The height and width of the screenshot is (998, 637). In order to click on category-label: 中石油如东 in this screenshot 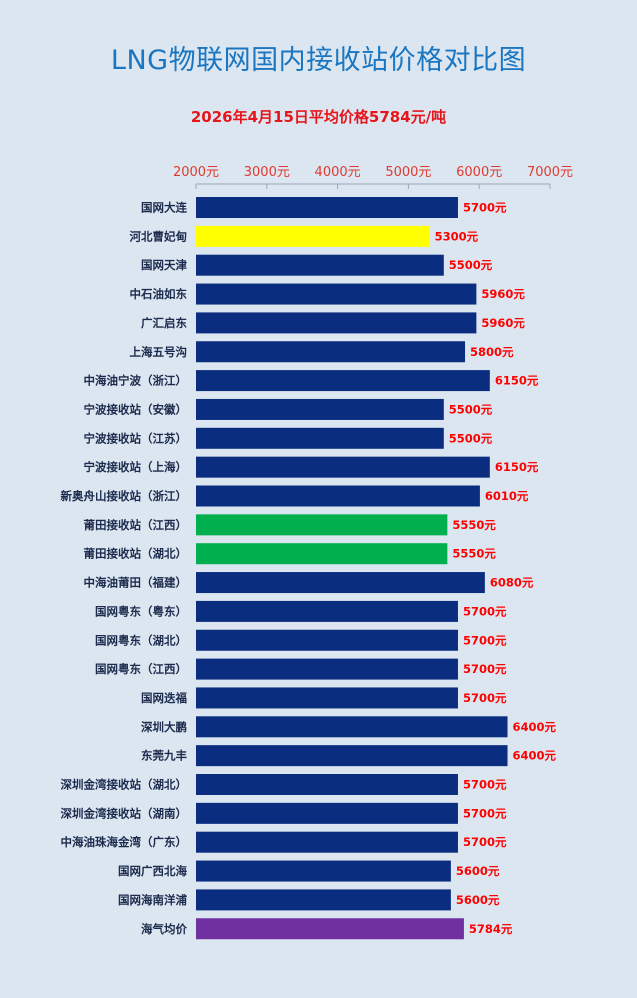, I will do `click(159, 294)`.